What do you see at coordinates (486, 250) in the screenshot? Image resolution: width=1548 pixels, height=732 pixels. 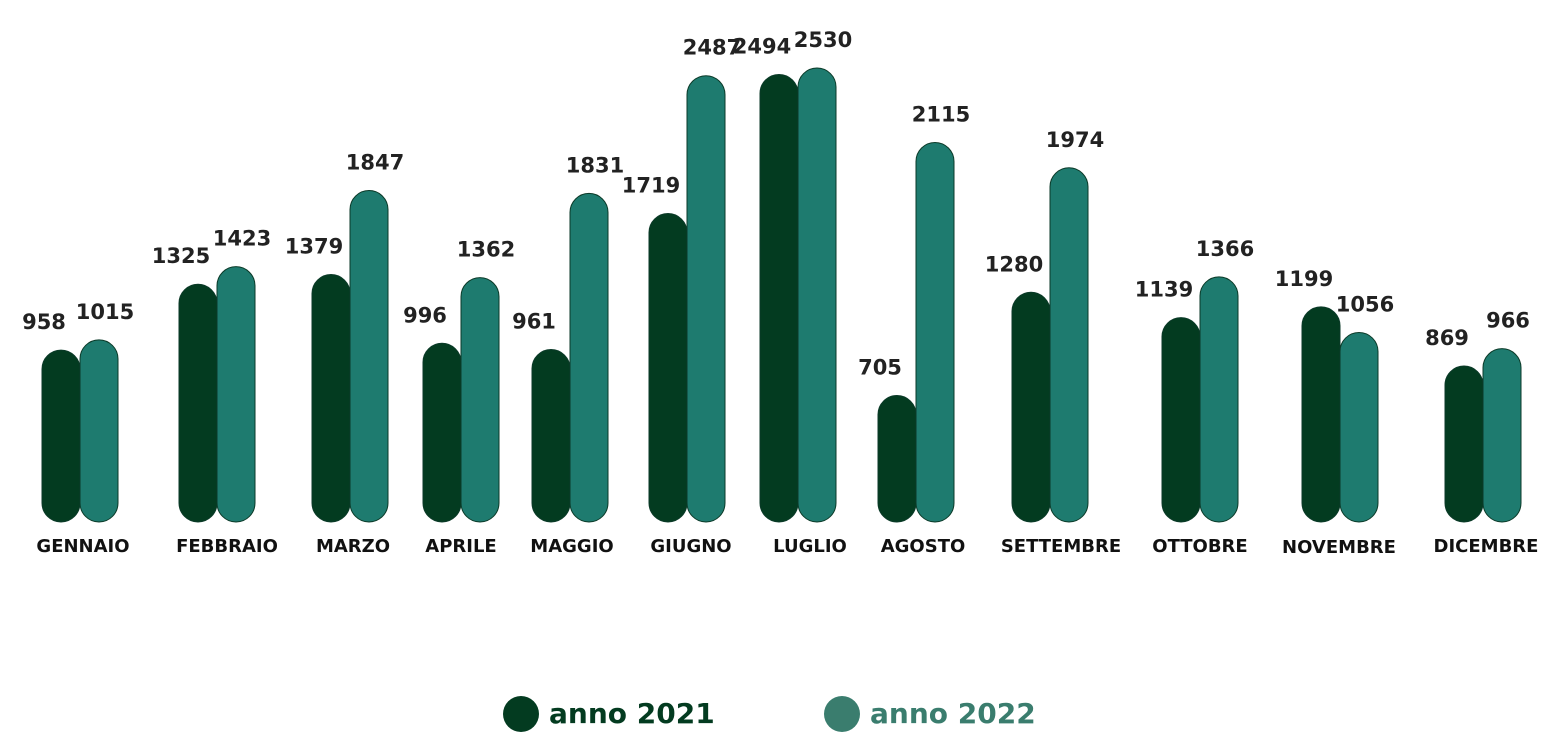 I see `value-label: 1362` at bounding box center [486, 250].